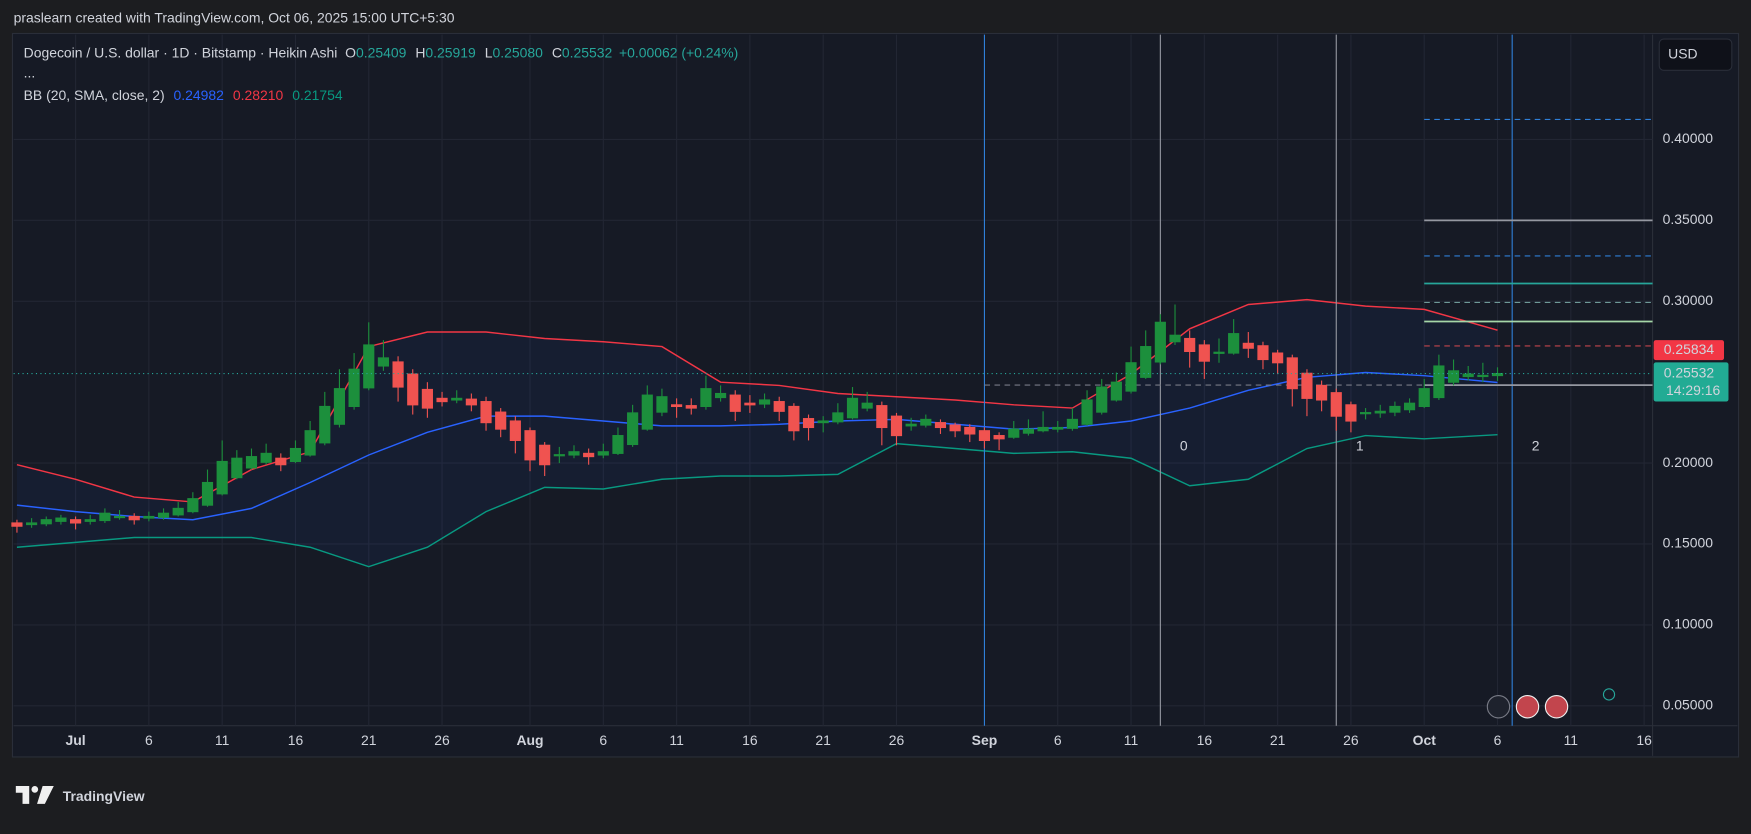 The width and height of the screenshot is (1751, 834). Describe the element at coordinates (94, 95) in the screenshot. I see `indicator-name: BB (20, SMA, close, 2)` at that location.